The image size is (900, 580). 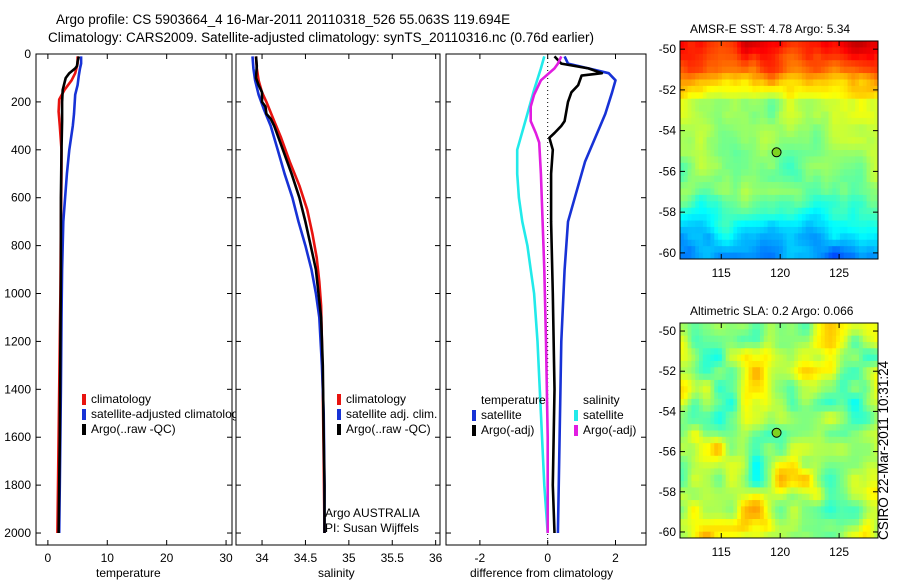 What do you see at coordinates (779, 431) in the screenshot?
I see `sla-map-cells` at bounding box center [779, 431].